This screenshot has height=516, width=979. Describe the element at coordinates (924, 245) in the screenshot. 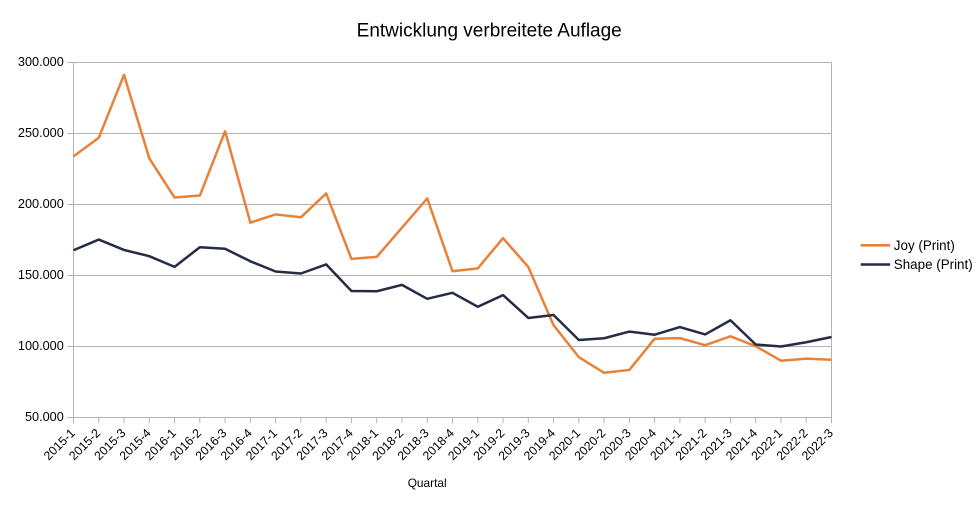

I see `svg-text: Joy (Print)` at that location.